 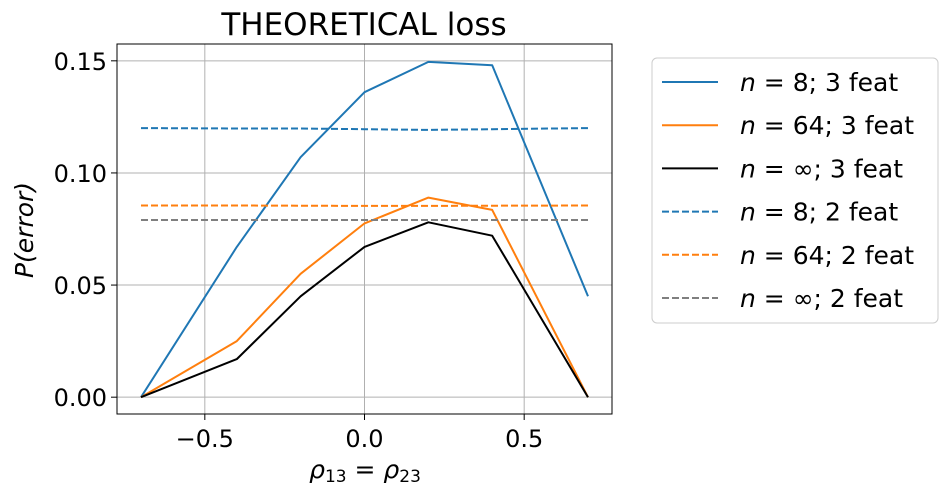 What do you see at coordinates (827, 255) in the screenshot?
I see `legend-label-5: n = 64; 2 feat` at bounding box center [827, 255].